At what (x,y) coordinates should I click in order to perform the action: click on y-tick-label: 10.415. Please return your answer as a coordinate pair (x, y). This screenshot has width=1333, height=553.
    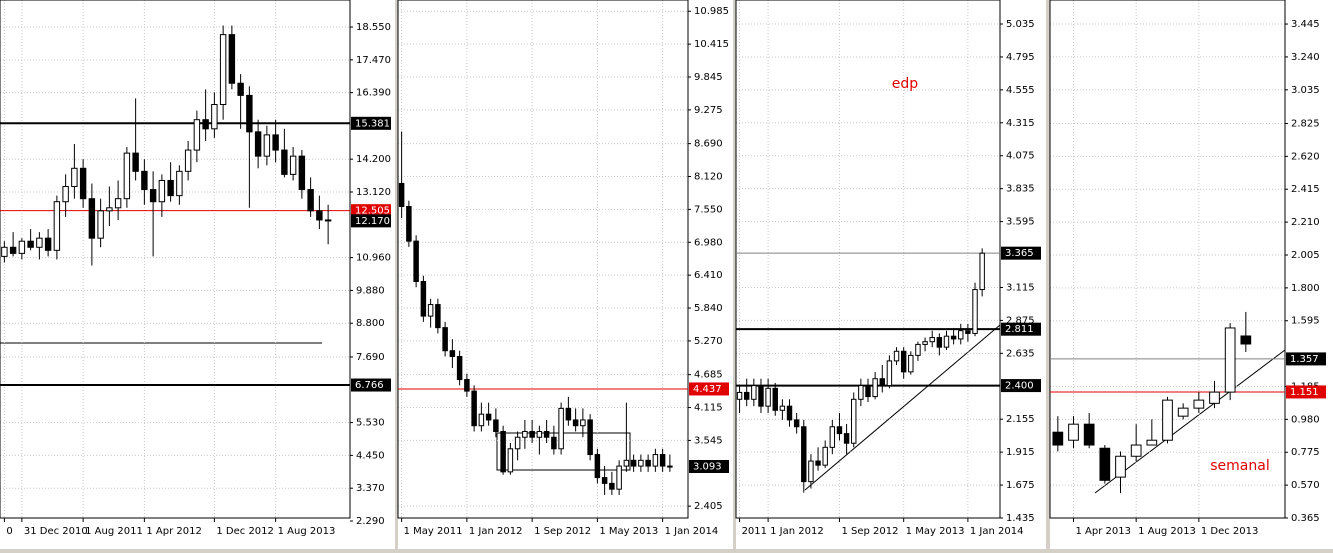
    Looking at the image, I should click on (711, 44).